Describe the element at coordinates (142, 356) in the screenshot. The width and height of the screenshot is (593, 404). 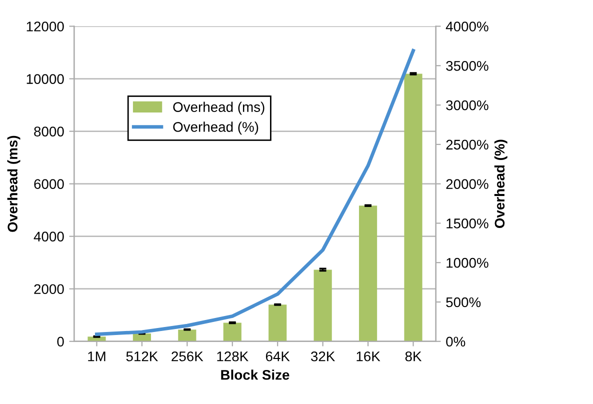
I see `x-tick-label: 512K` at that location.